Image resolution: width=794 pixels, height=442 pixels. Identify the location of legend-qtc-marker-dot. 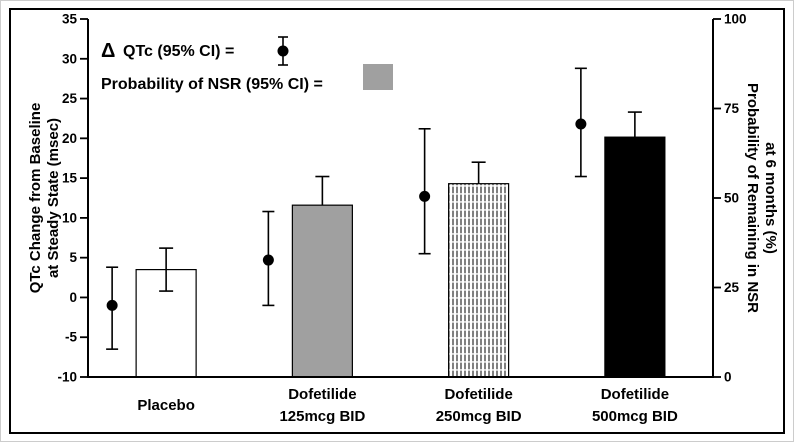
(283, 51).